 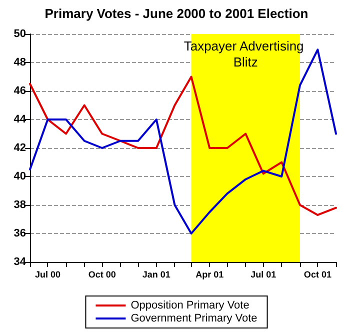 What do you see at coordinates (20, 34) in the screenshot?
I see `y-tick-label: 50` at bounding box center [20, 34].